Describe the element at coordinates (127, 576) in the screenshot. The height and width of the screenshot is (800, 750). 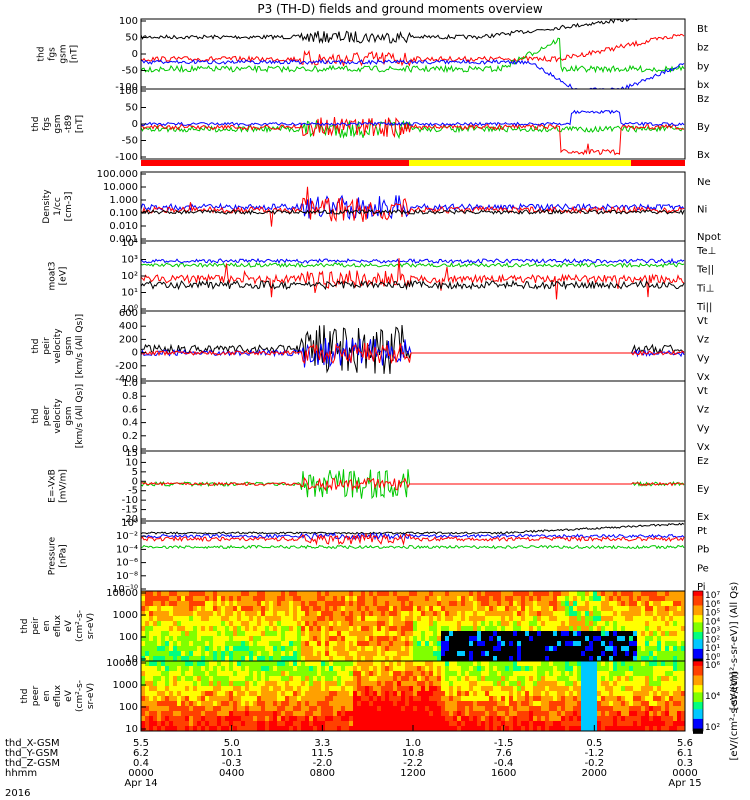
I see `y-tick-label: 10⁻⁸` at that location.